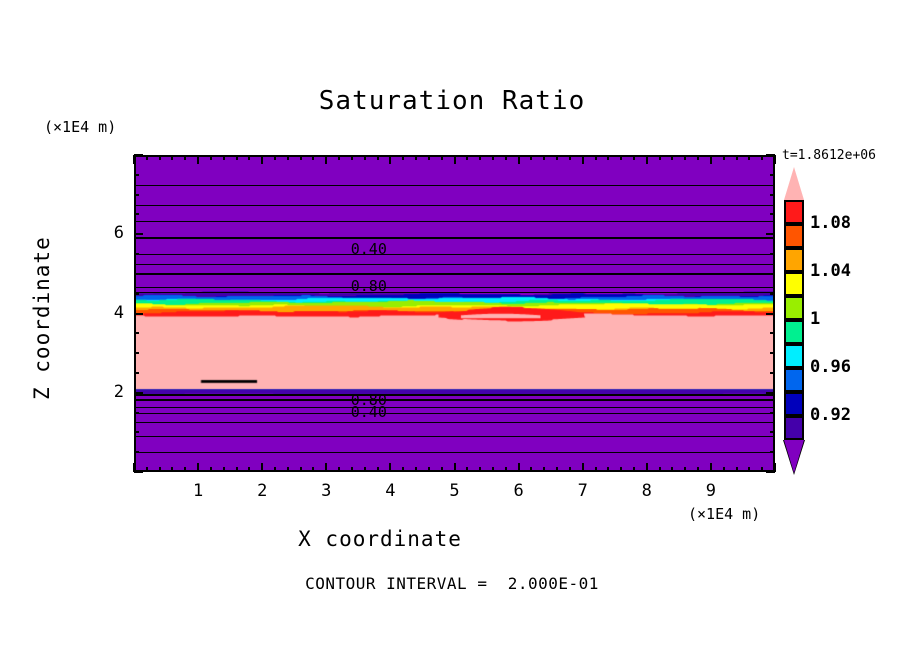  Describe the element at coordinates (326, 467) in the screenshot. I see `x-major-tick` at that location.